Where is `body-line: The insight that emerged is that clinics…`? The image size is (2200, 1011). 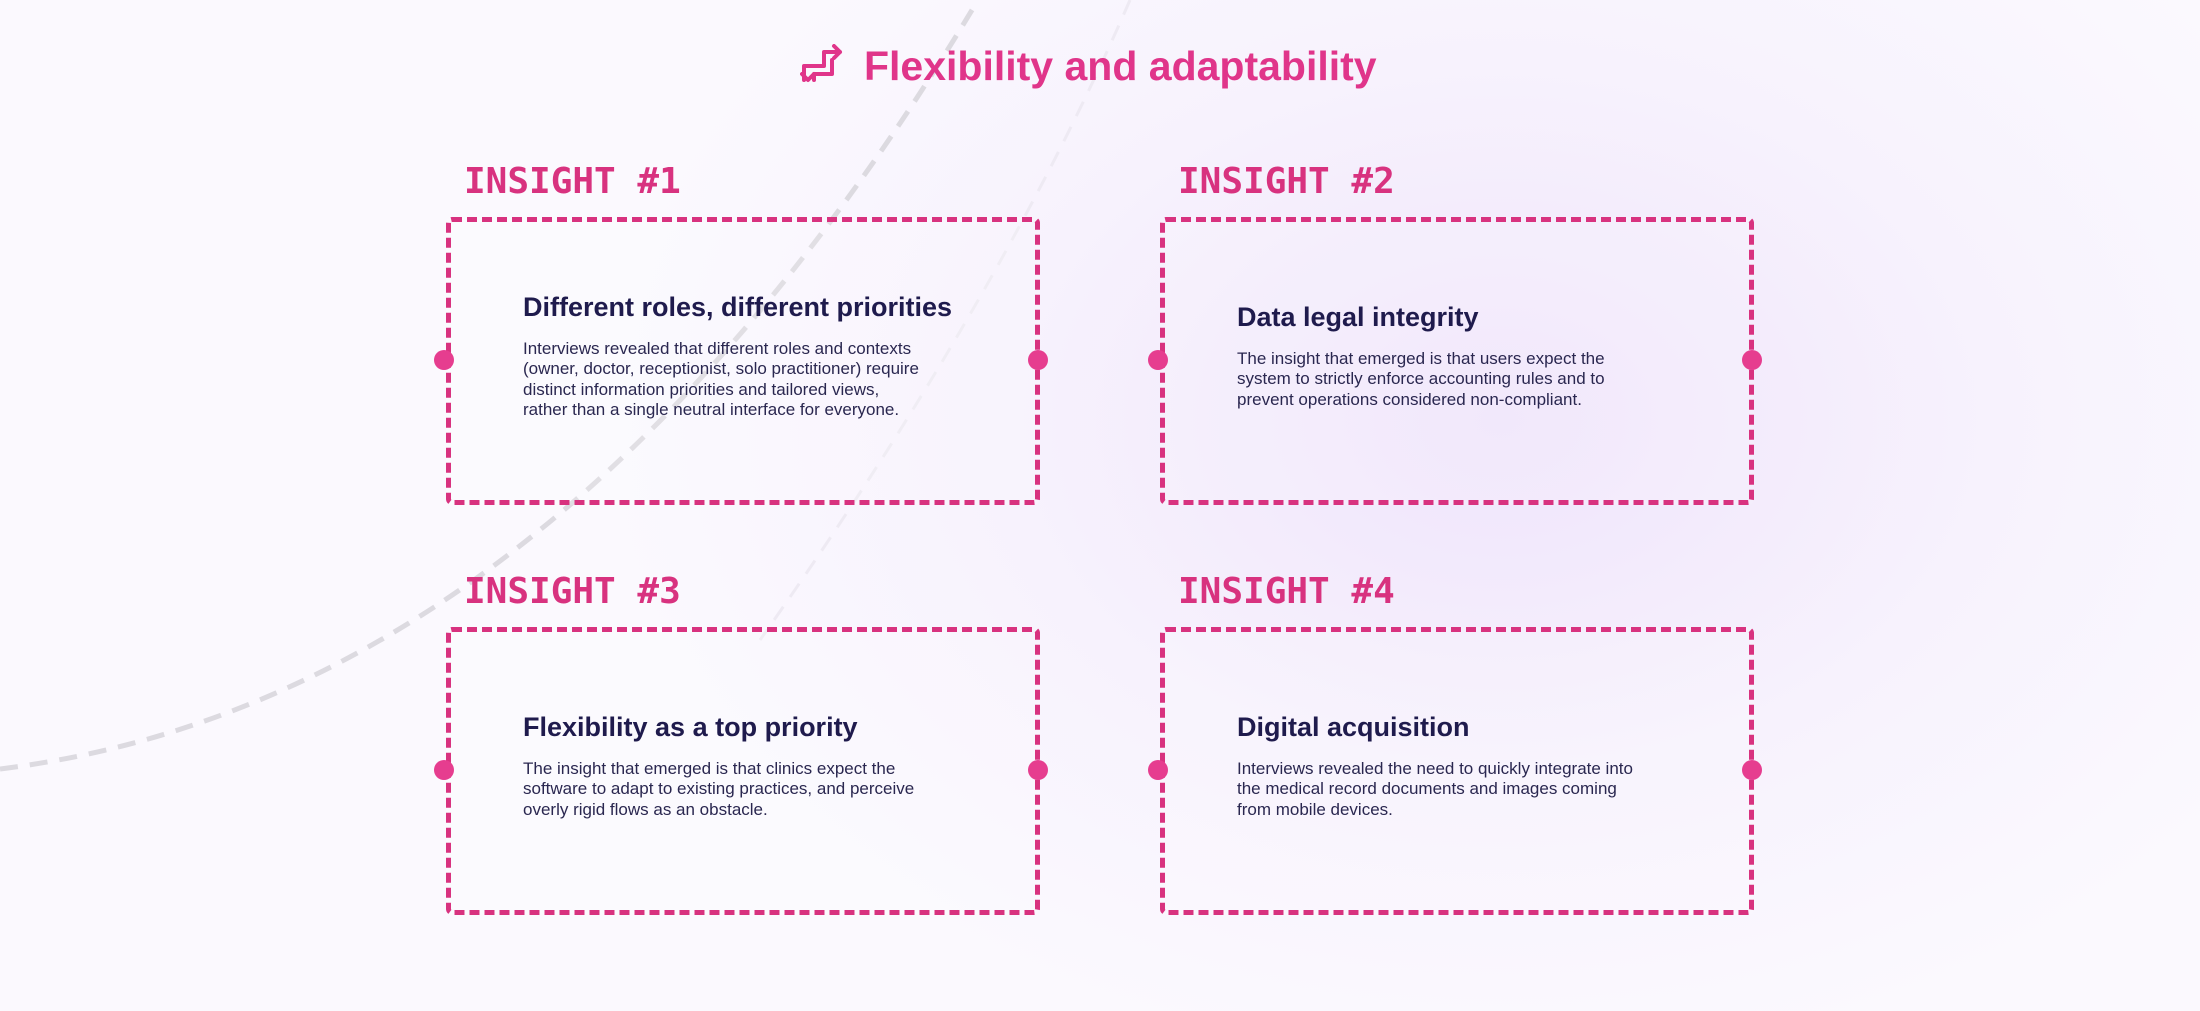
body-line: The insight that emerged is that clinics… is located at coordinates (709, 768).